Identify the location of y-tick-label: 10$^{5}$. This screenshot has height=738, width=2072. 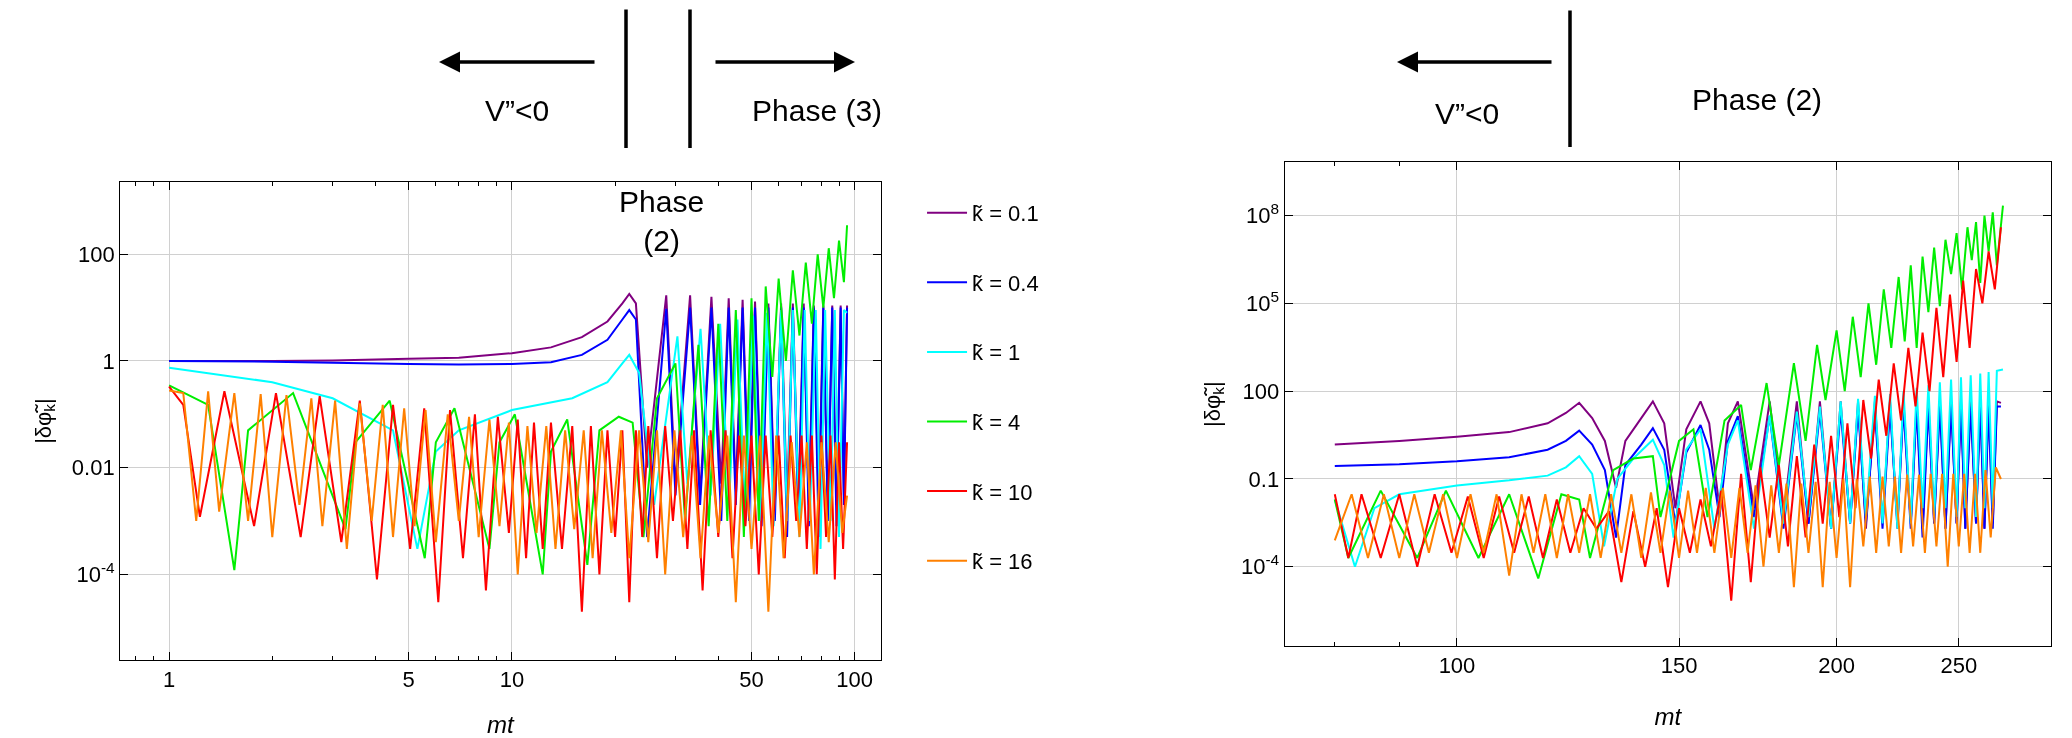
(1263, 302).